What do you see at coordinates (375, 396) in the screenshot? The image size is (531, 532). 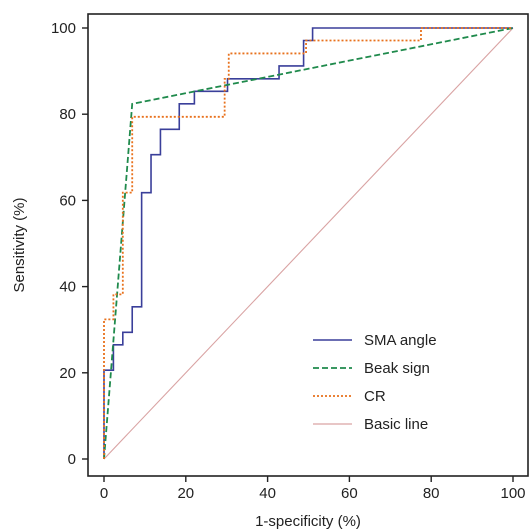 I see `legend-label: CR` at bounding box center [375, 396].